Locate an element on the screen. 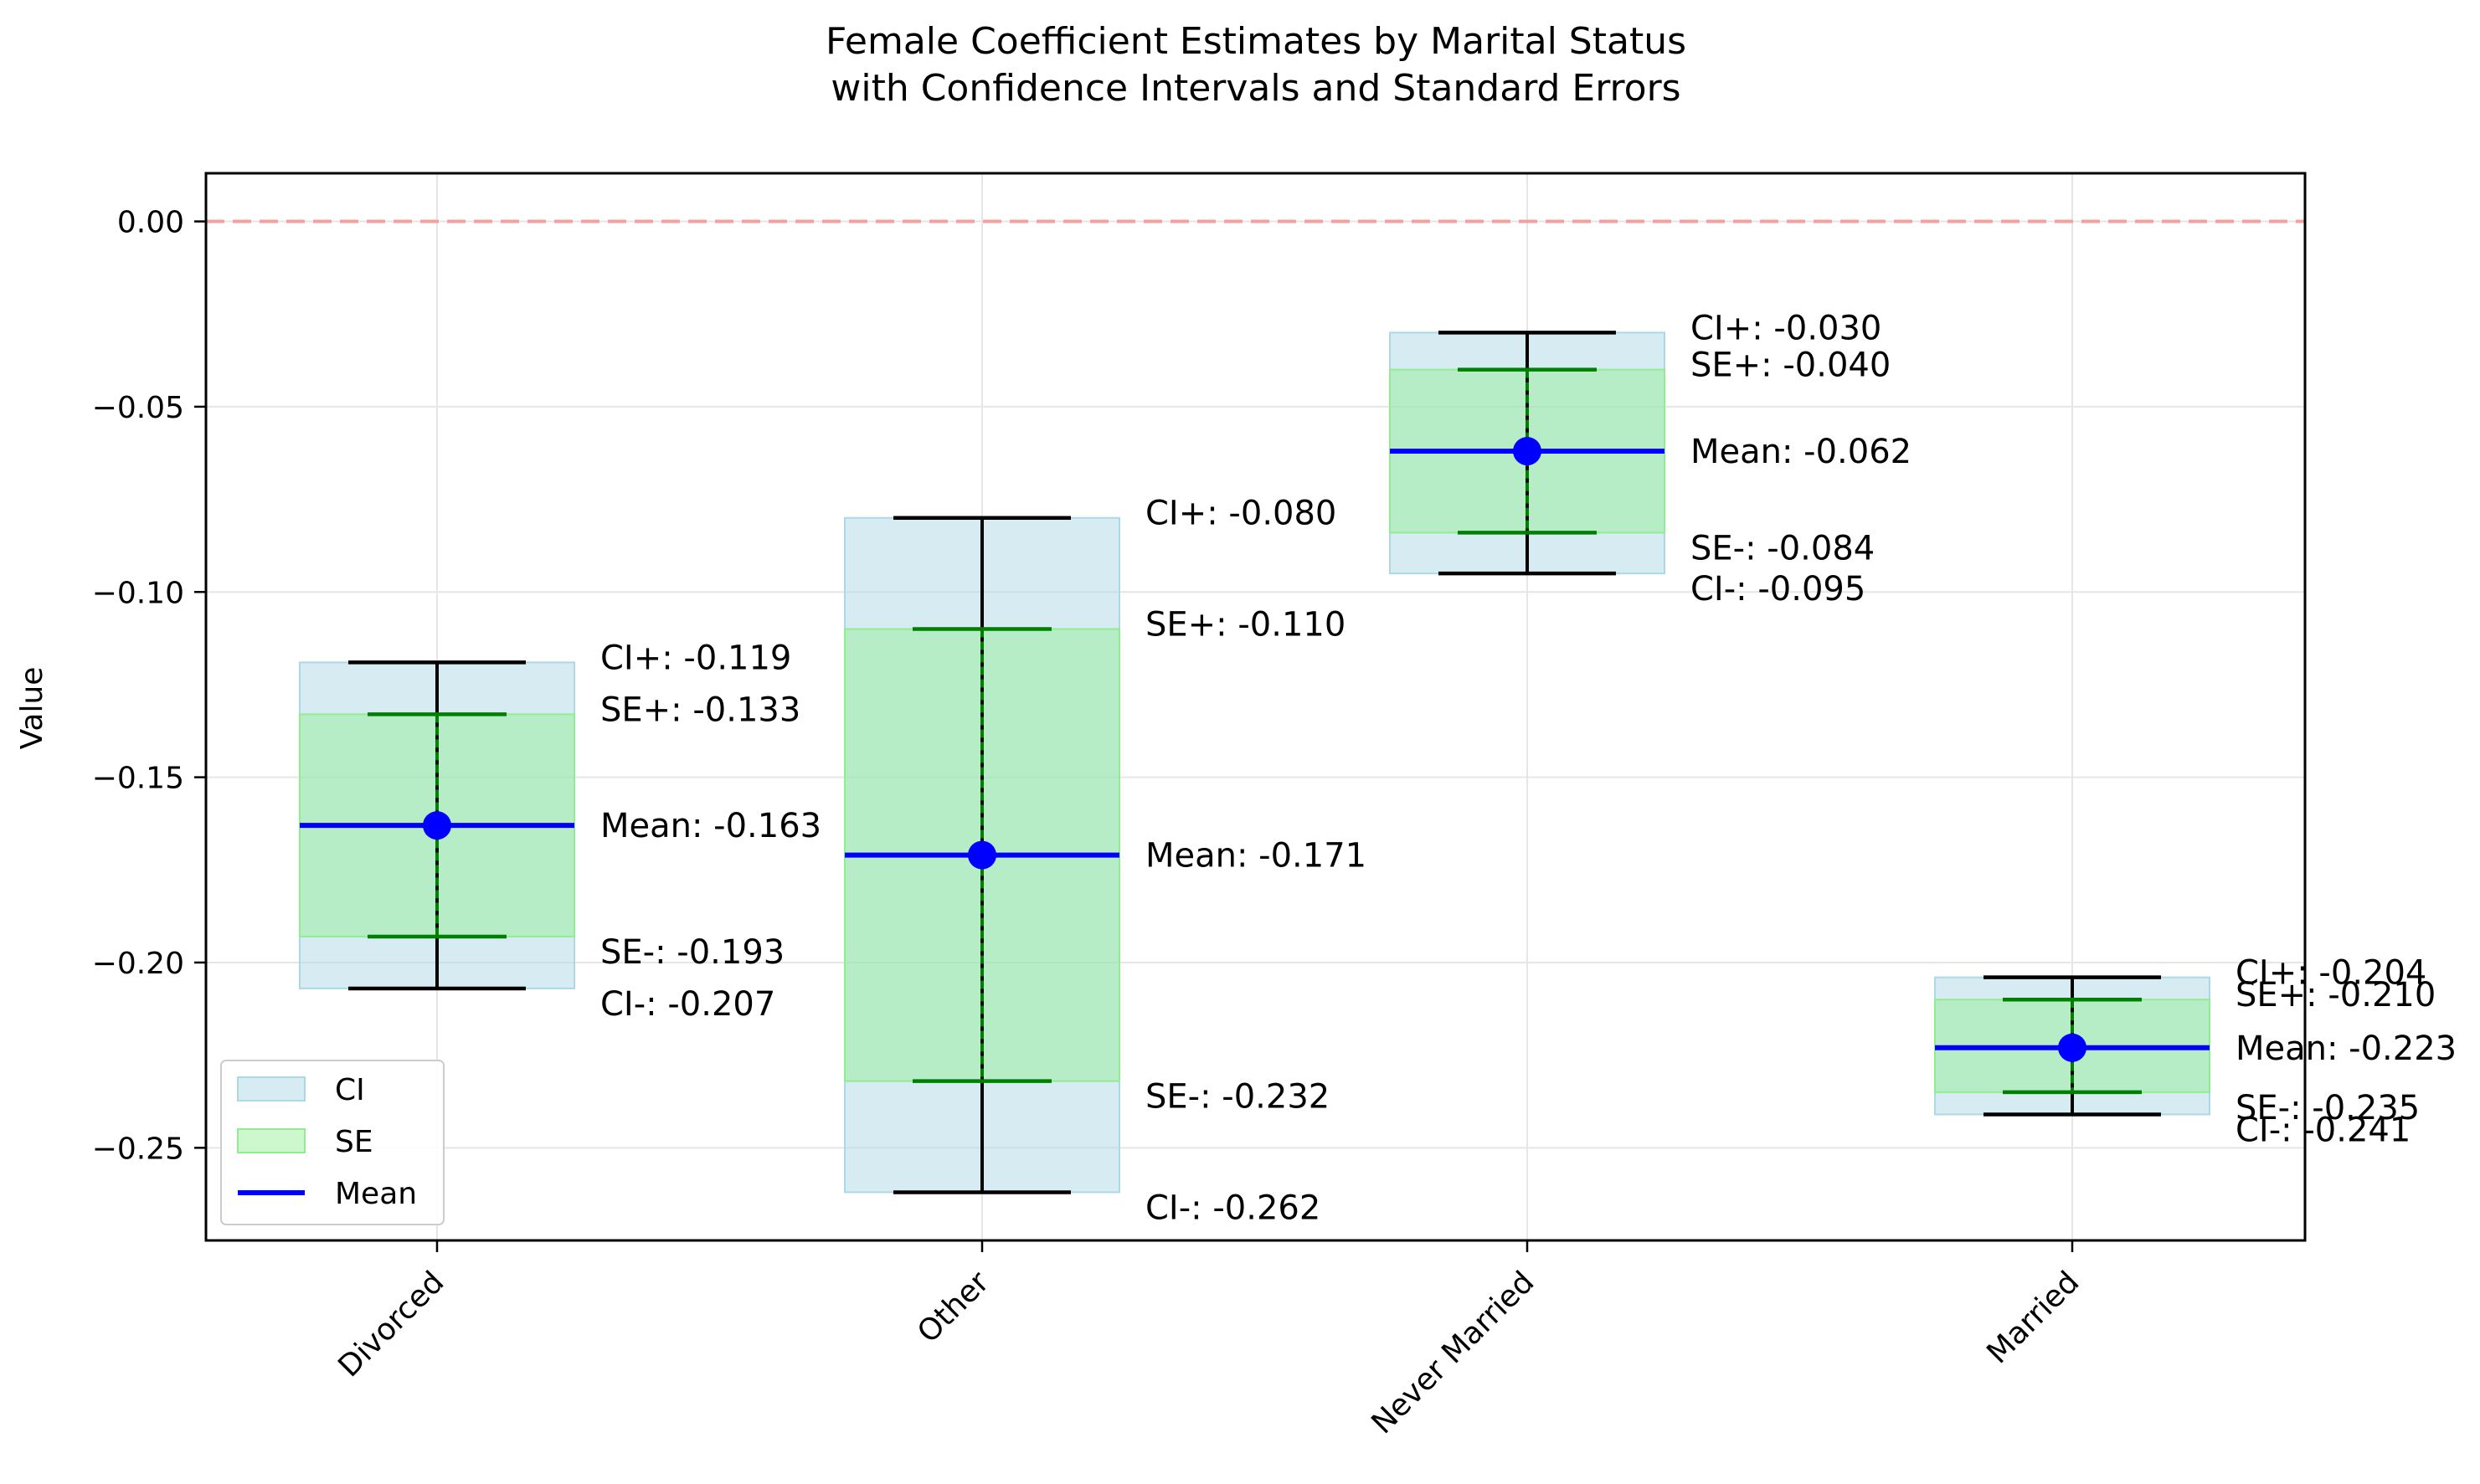 The width and height of the screenshot is (2480, 1484). y-tick-label: −0.25 is located at coordinates (138, 1149).